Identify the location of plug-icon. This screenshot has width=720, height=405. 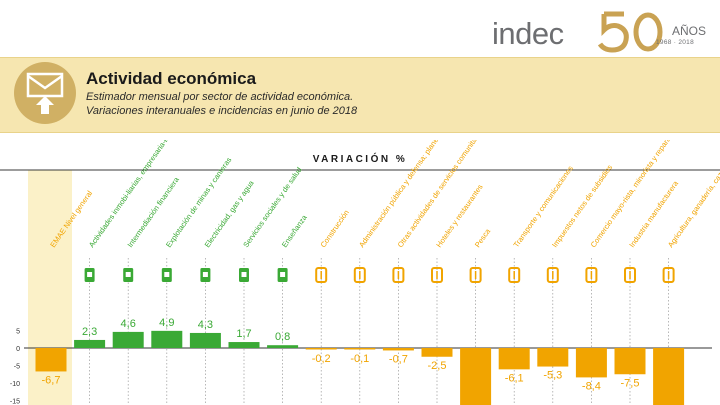
(205, 275).